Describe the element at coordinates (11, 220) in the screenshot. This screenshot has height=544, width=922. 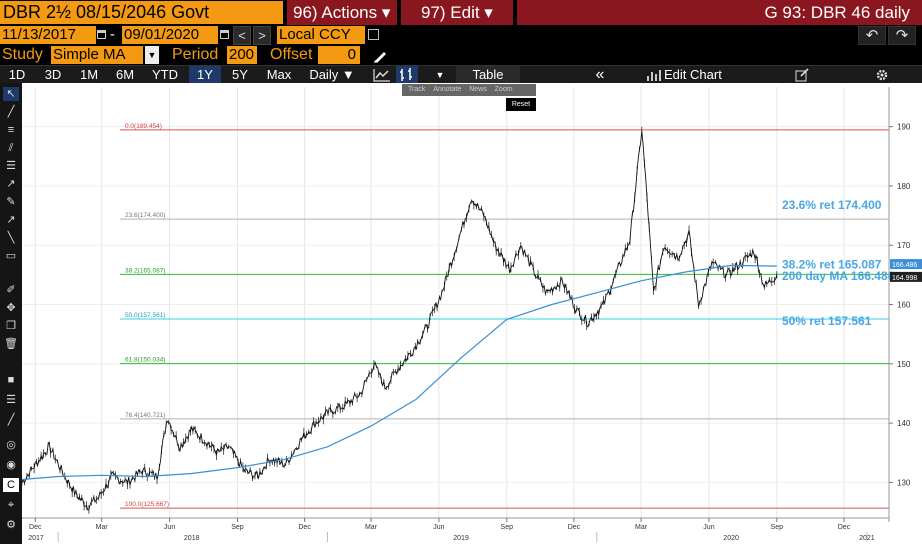
I see `ray-icon: ↗` at that location.